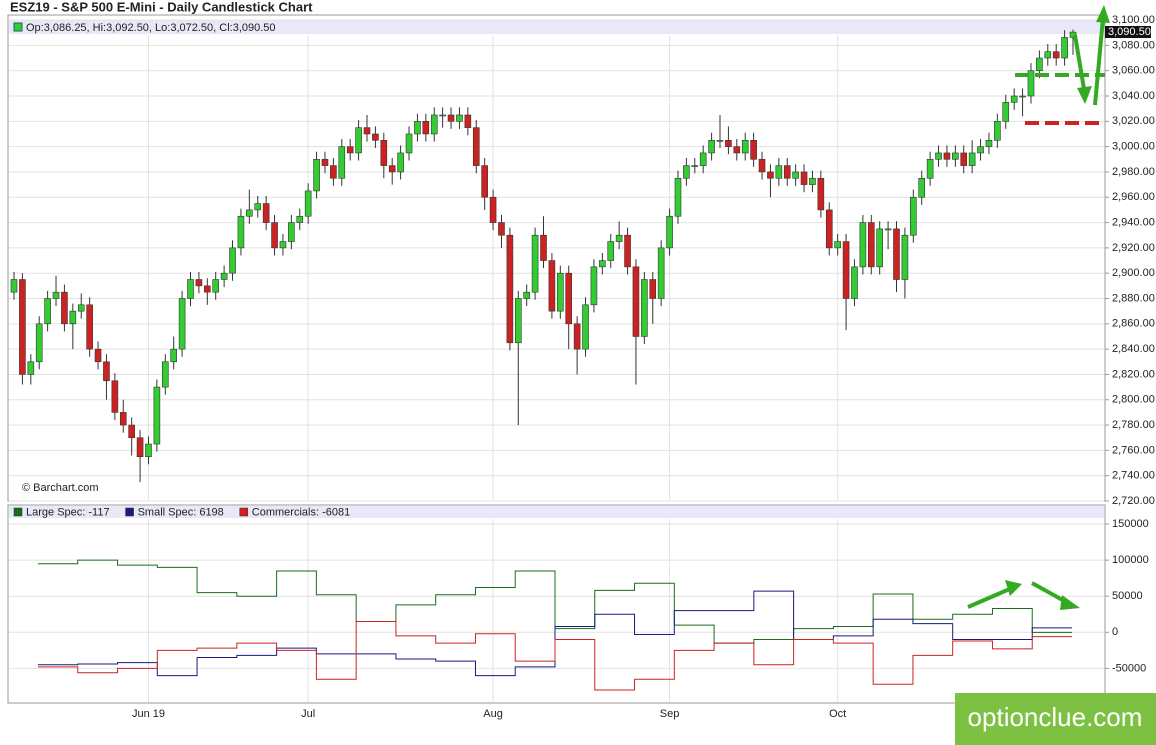  What do you see at coordinates (1133, 425) in the screenshot?
I see `y-tick-label: 2,780.00` at bounding box center [1133, 425].